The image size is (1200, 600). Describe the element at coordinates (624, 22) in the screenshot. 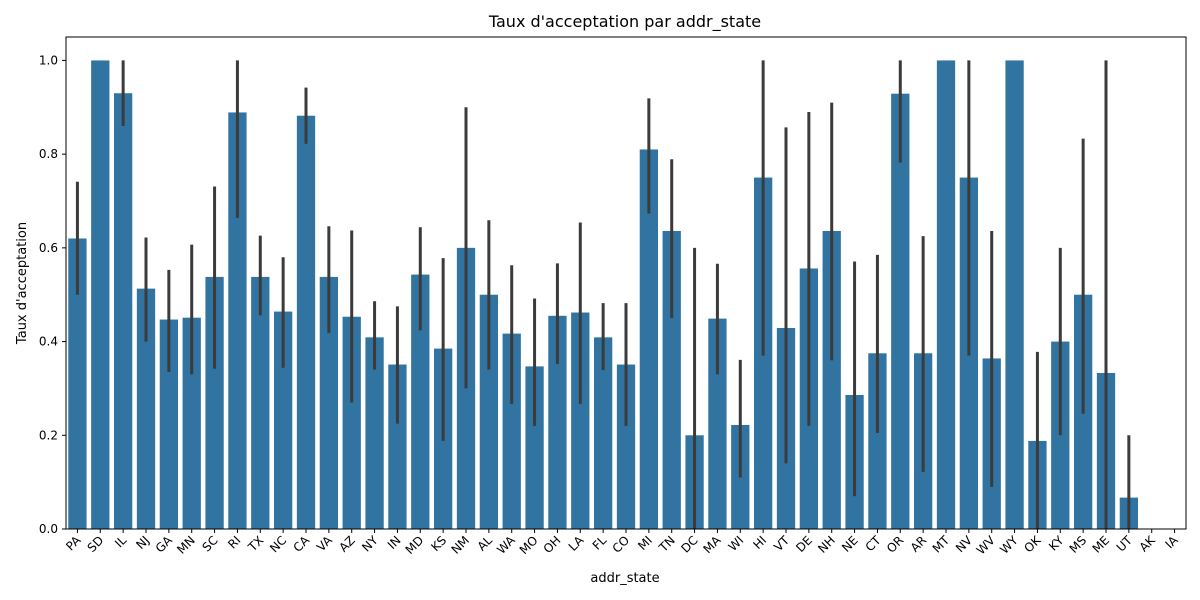

I see `chart-title: Taux d'acceptation par addr_state` at that location.